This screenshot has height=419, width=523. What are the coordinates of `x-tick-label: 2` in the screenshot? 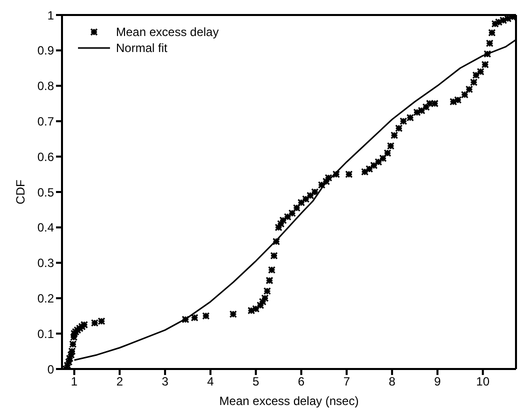 It's located at (120, 381).